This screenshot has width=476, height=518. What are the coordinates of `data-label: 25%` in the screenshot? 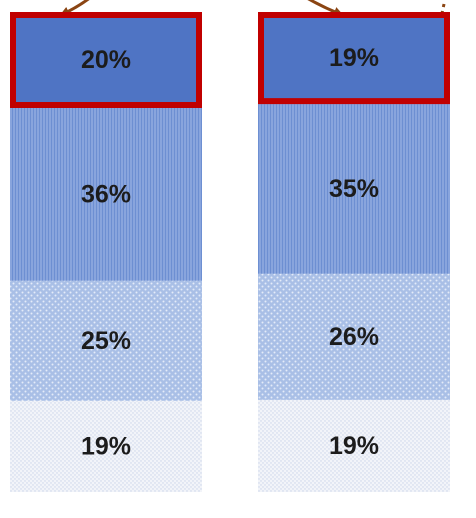 It's located at (106, 341).